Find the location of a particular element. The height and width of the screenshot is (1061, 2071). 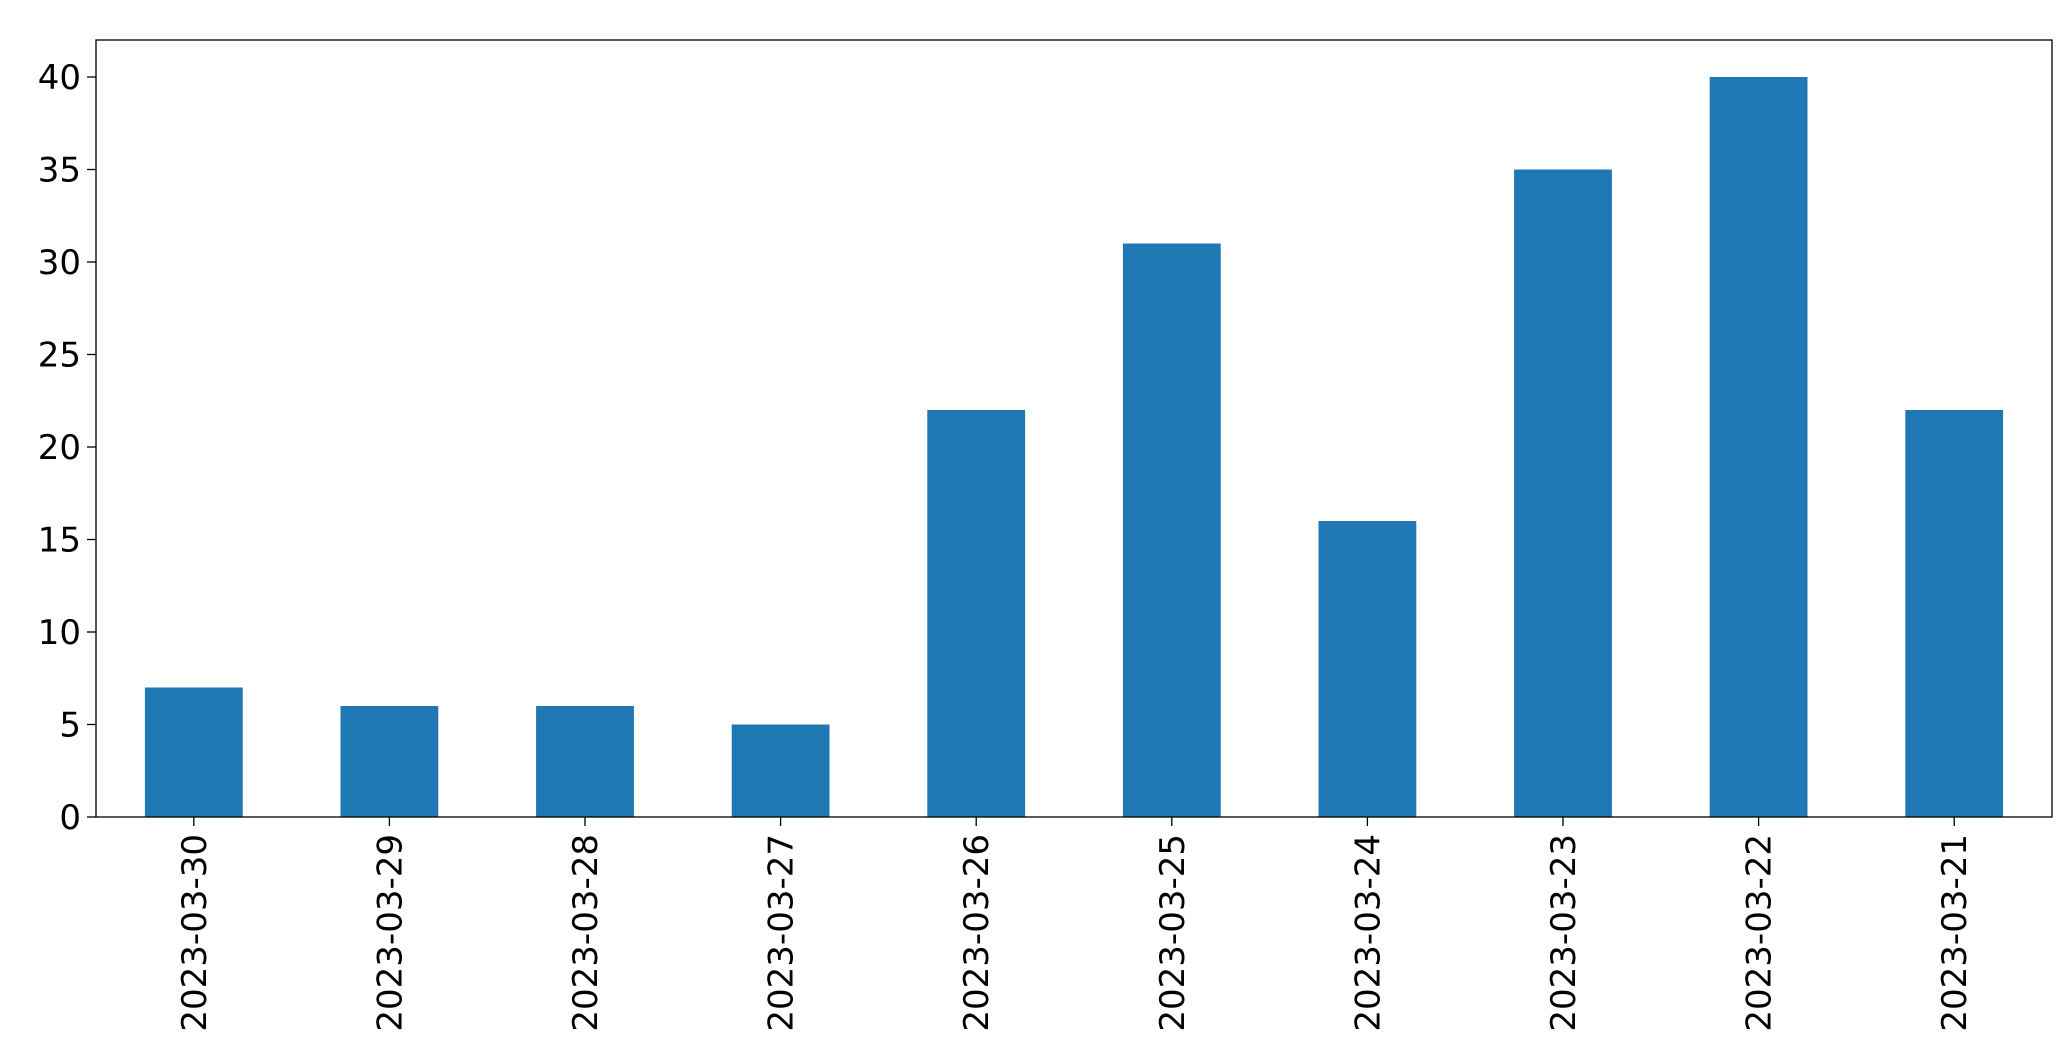

y-tick-label: 10 is located at coordinates (59, 633).